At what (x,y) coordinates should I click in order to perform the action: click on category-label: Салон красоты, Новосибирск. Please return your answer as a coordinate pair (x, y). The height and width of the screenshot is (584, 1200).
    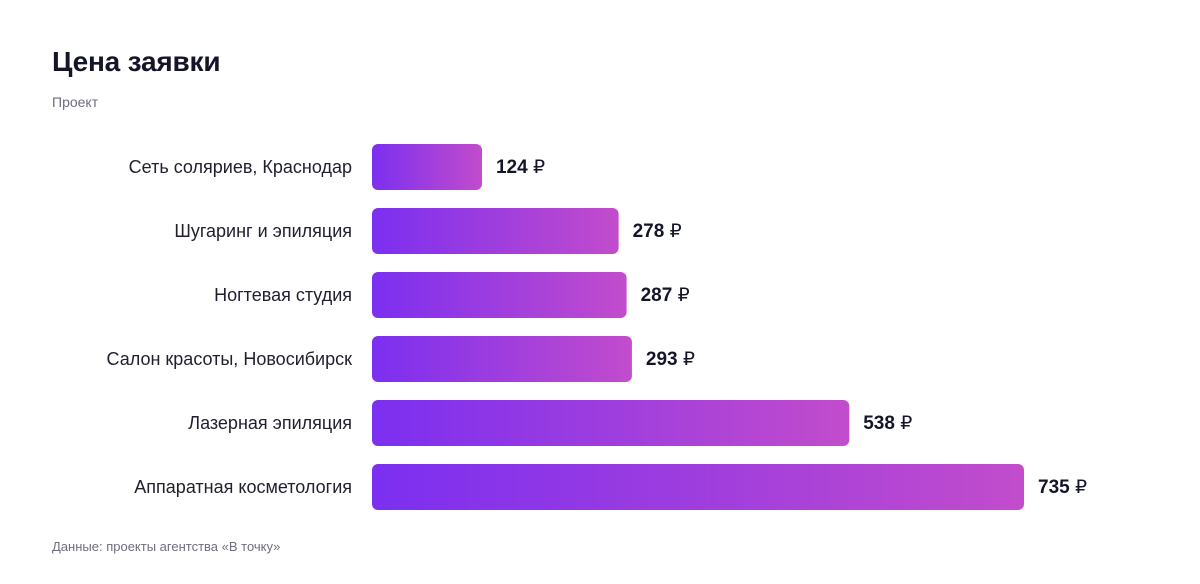
    Looking at the image, I should click on (230, 359).